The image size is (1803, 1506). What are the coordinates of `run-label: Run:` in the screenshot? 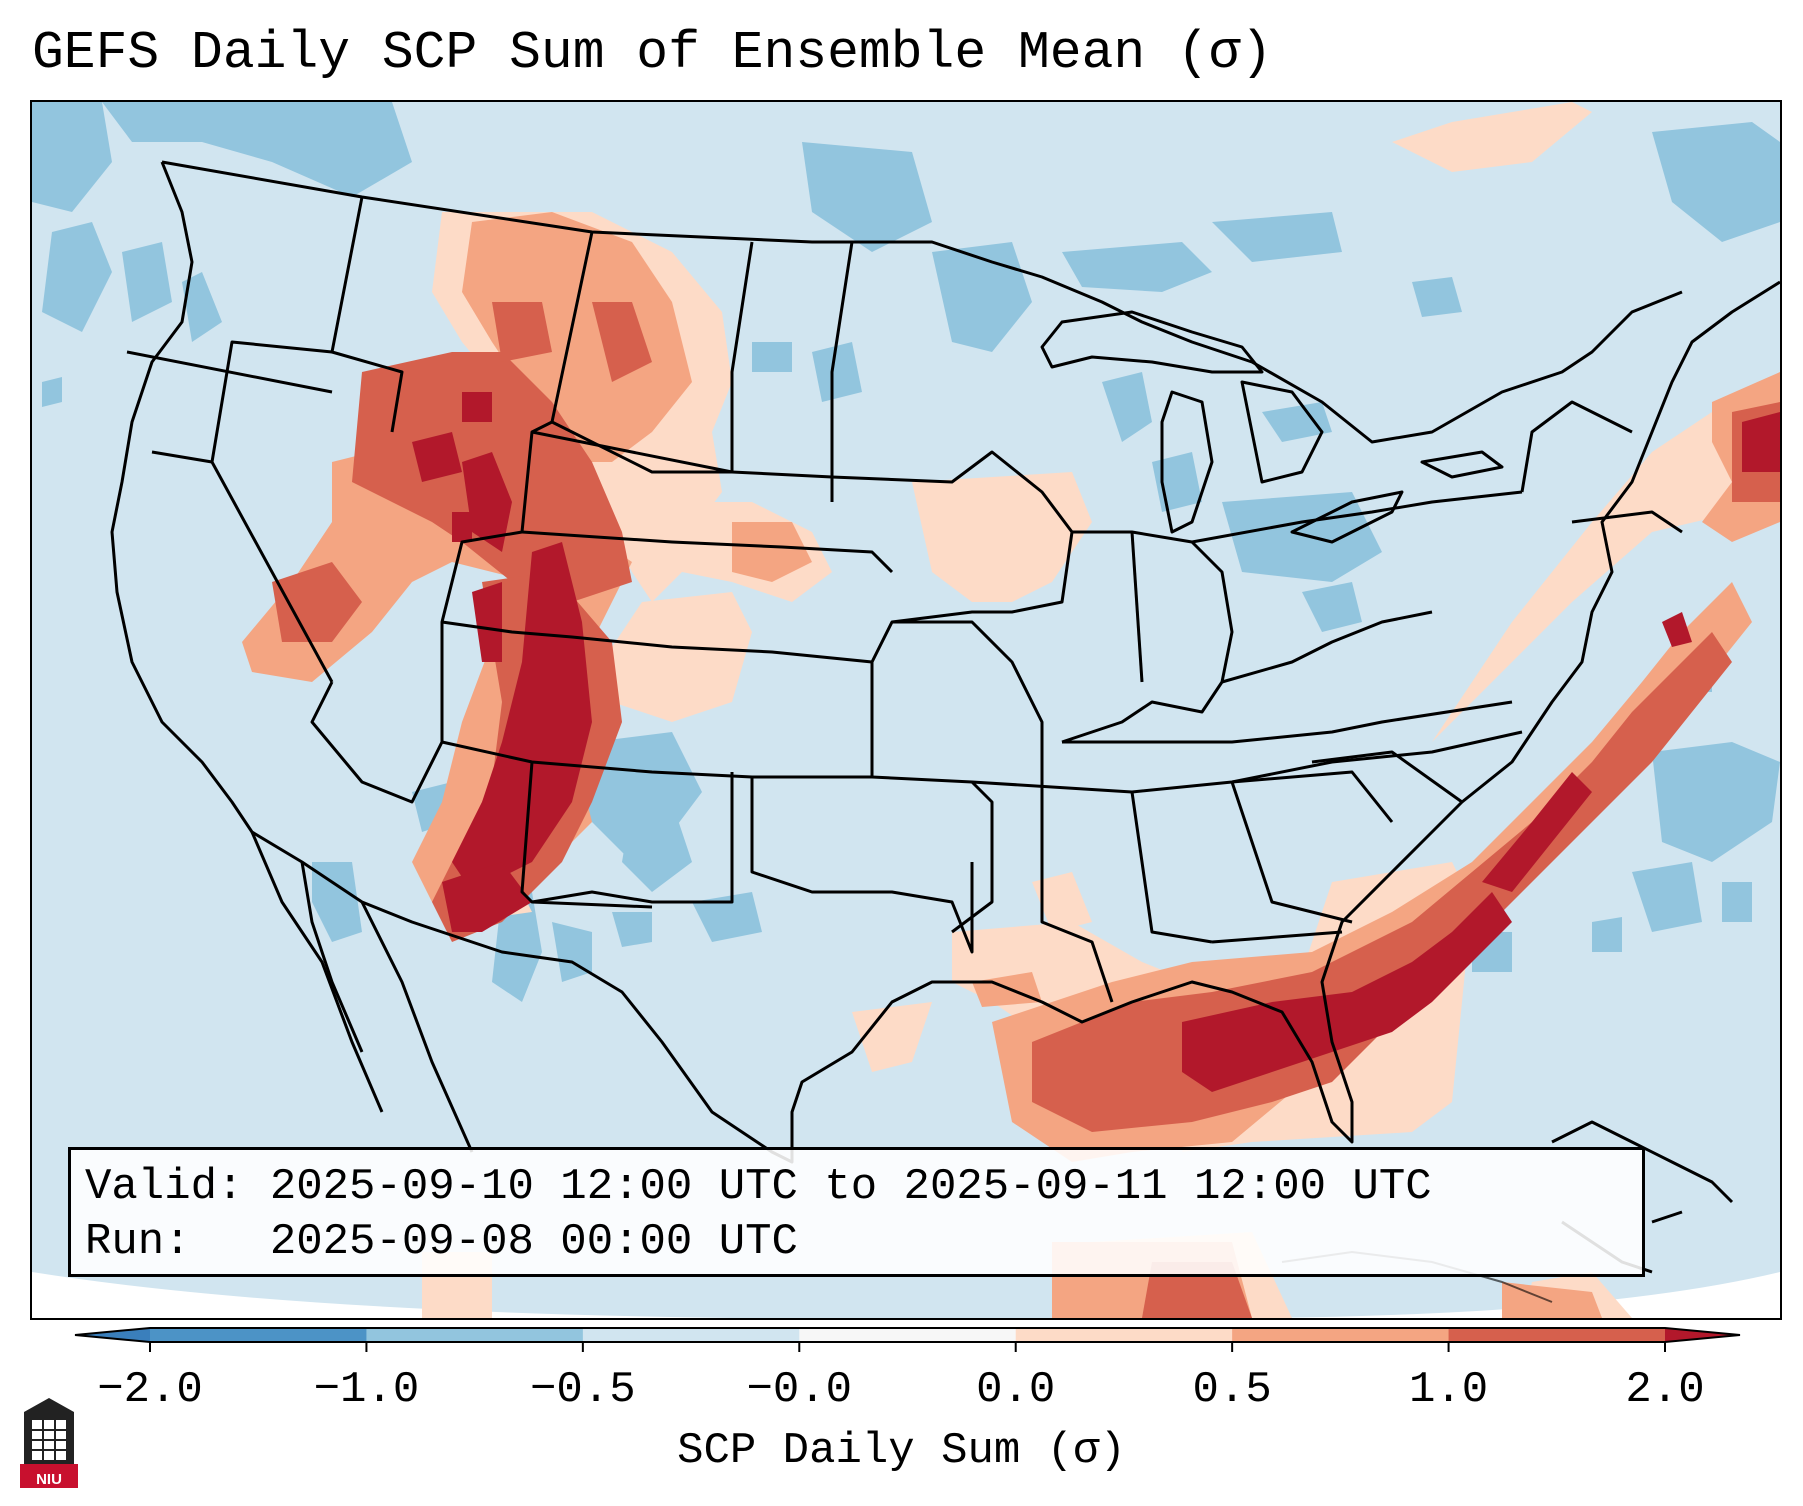 It's located at (138, 1242).